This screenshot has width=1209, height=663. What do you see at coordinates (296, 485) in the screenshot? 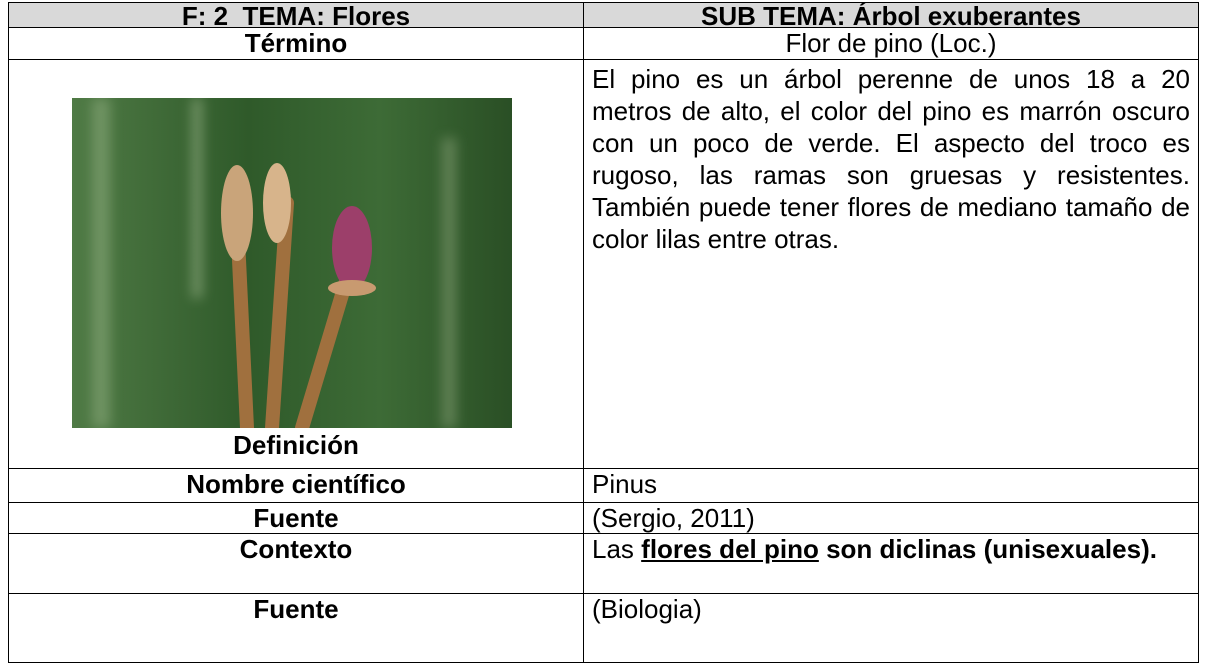
I see `scientific-name-label: Nombre científico` at bounding box center [296, 485].